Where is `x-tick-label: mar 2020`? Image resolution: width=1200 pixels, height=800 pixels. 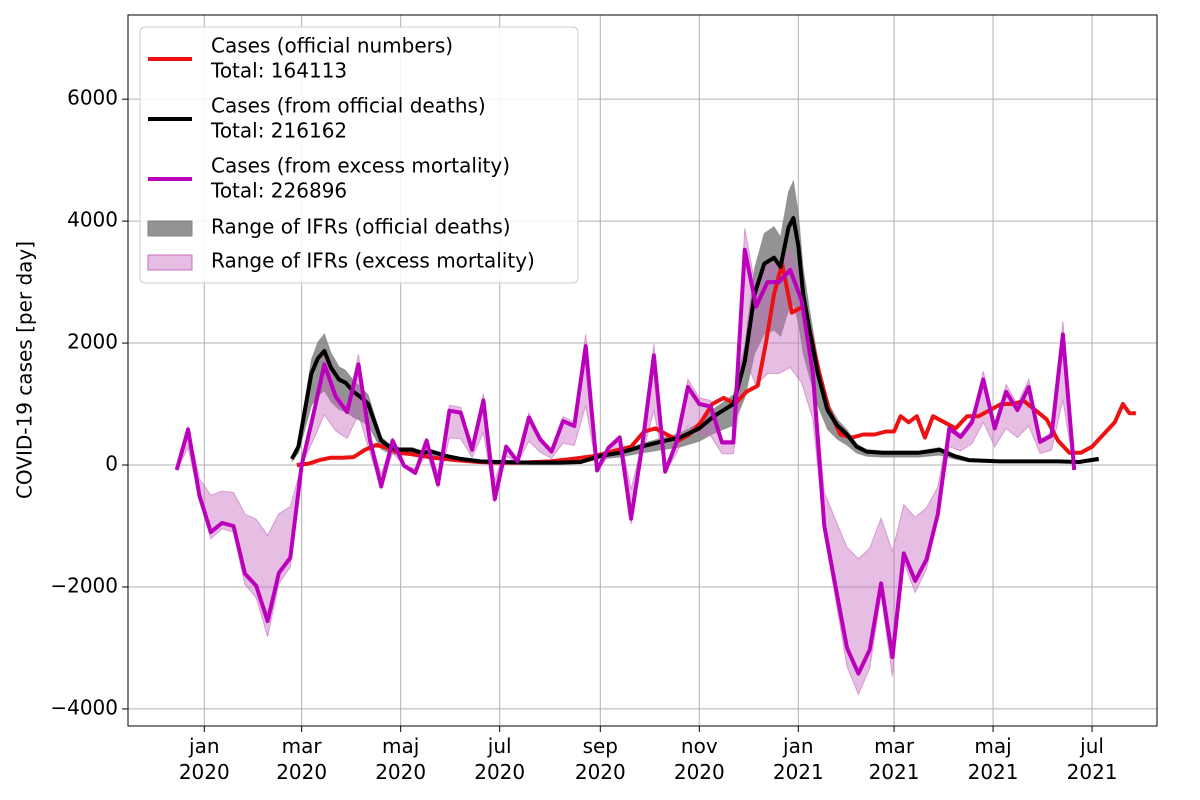
x-tick-label: mar 2020 is located at coordinates (302, 759).